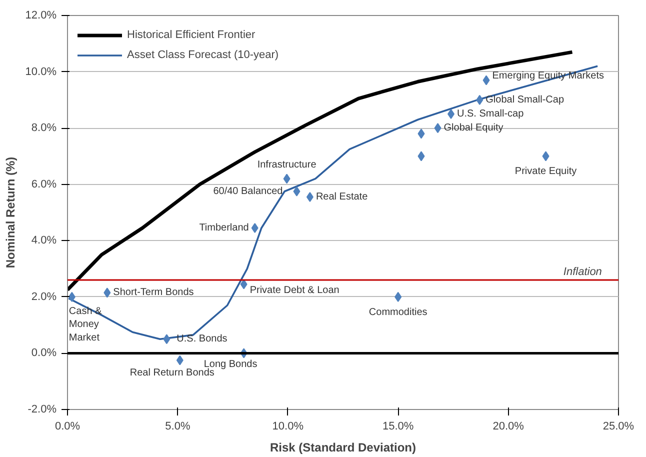 The height and width of the screenshot is (457, 646). What do you see at coordinates (41, 16) in the screenshot?
I see `y-tick-label: 12.0%` at bounding box center [41, 16].